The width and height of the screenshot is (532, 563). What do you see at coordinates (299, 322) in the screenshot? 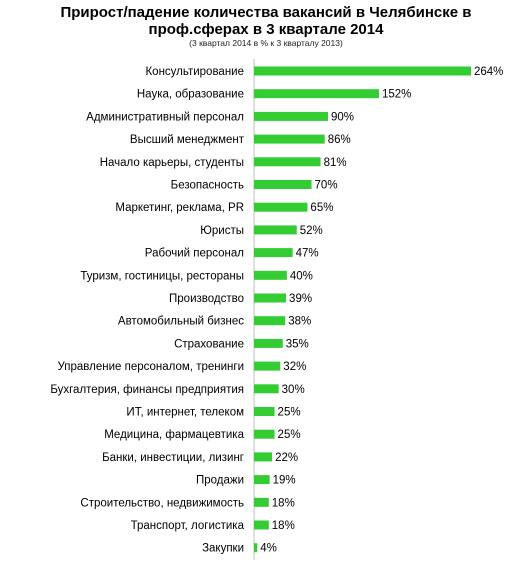
I see `data-label: 38%` at bounding box center [299, 322].